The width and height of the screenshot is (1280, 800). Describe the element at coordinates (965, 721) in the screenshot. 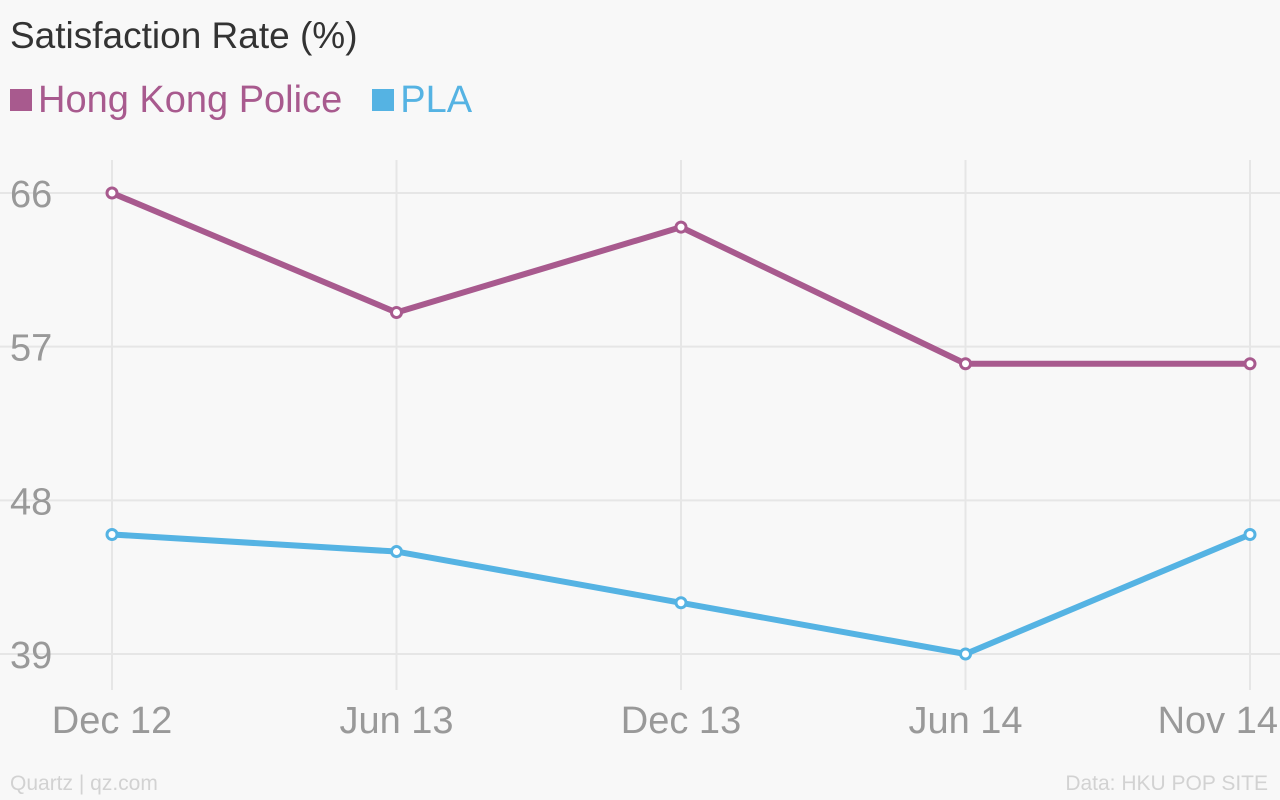

I see `x-tick-label-3: Jun 14` at that location.